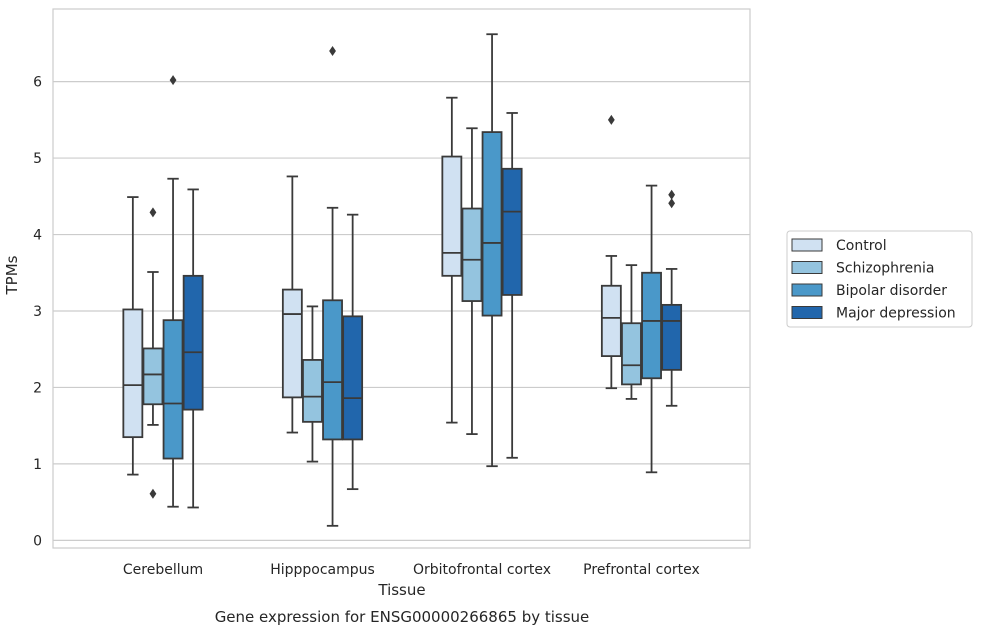  I want to click on x-tick-label: Cerebellum, so click(163, 570).